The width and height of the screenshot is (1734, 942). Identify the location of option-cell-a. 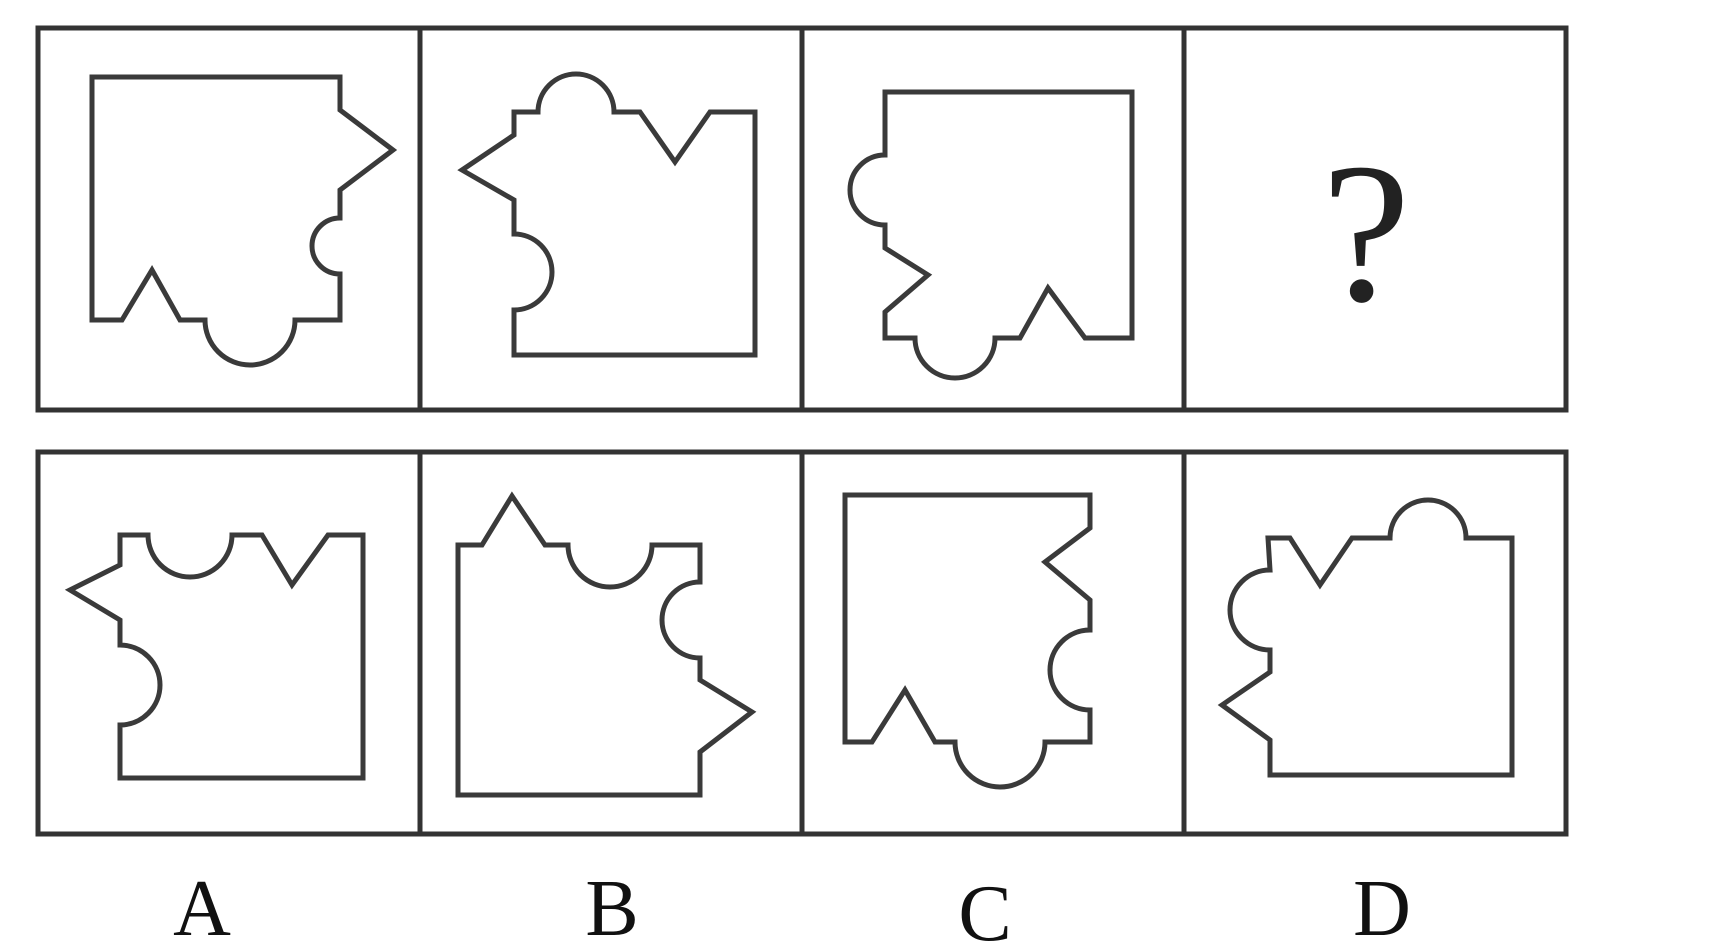
(229, 643).